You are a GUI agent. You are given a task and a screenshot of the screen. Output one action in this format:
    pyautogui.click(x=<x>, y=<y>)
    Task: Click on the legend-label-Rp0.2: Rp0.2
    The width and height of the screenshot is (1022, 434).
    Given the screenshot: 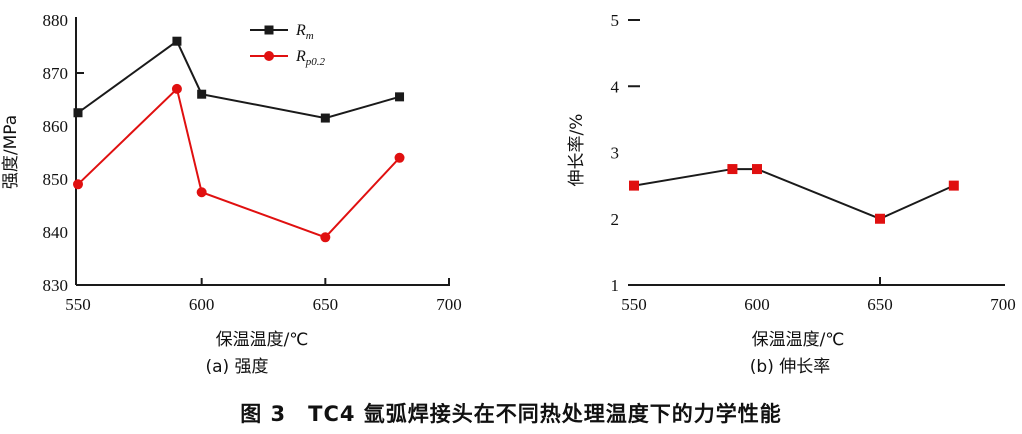 What is the action you would take?
    pyautogui.click(x=310, y=58)
    